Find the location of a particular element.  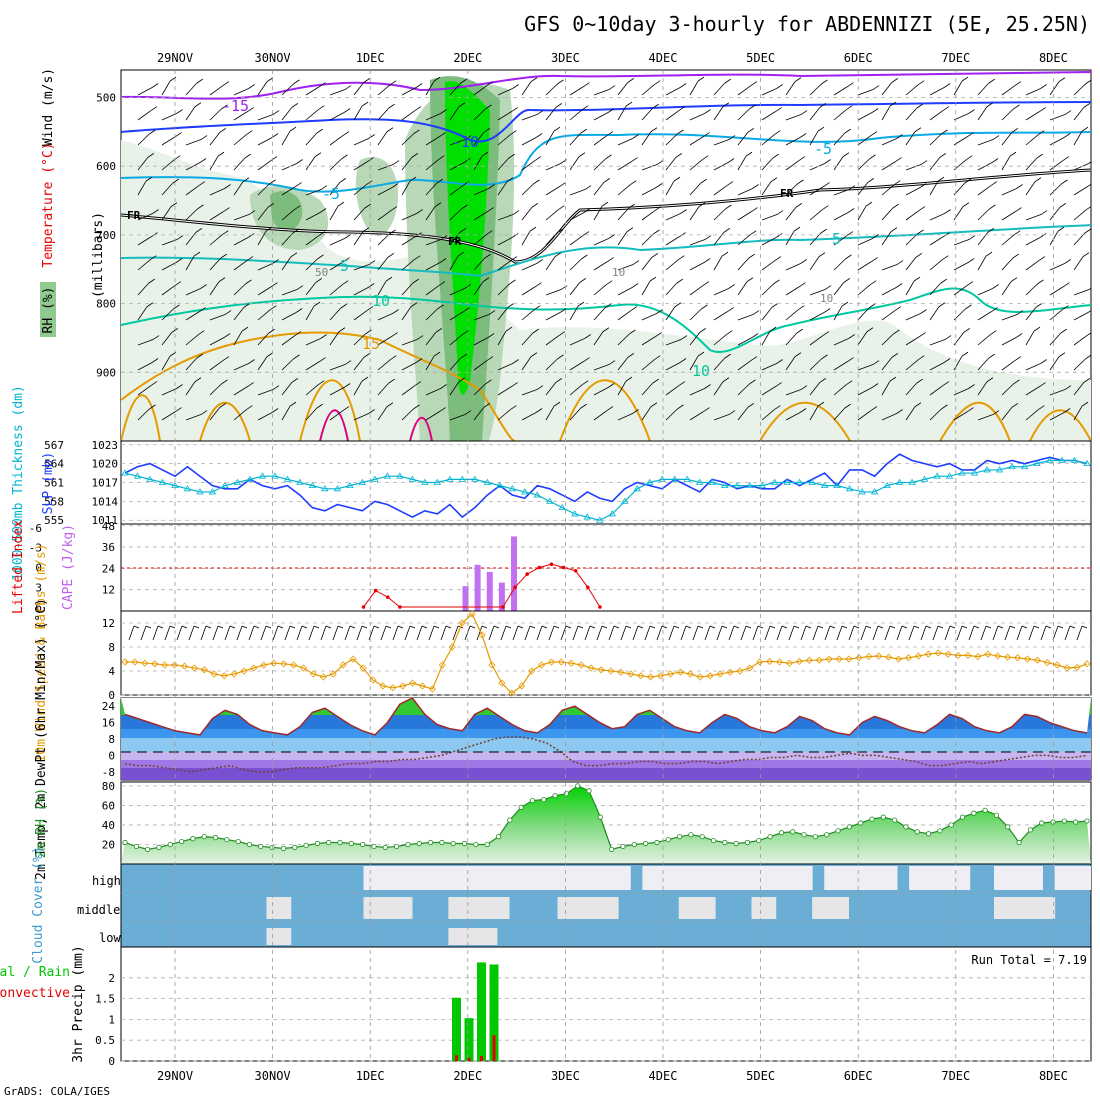

date-label-top: 2DEC is located at coordinates (467, 58).